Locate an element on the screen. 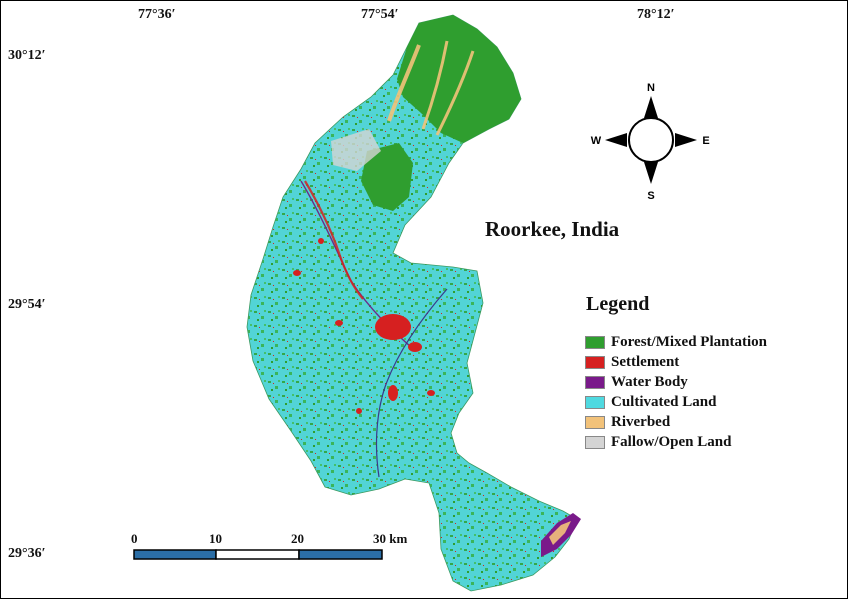  compass-east-label: E is located at coordinates (705, 141).